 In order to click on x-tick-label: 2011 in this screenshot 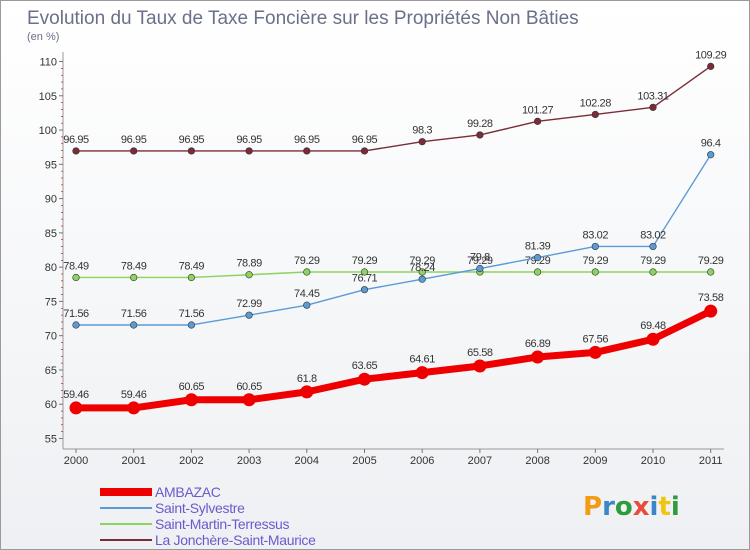, I will do `click(711, 461)`.